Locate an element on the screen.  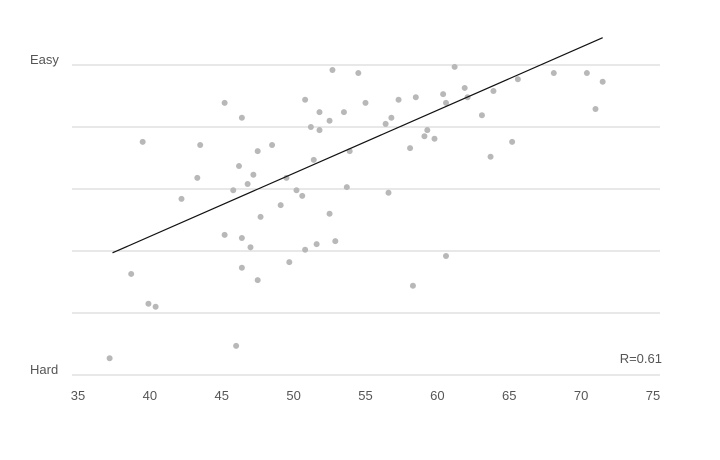
r-annotation: R=0.61 is located at coordinates (641, 358).